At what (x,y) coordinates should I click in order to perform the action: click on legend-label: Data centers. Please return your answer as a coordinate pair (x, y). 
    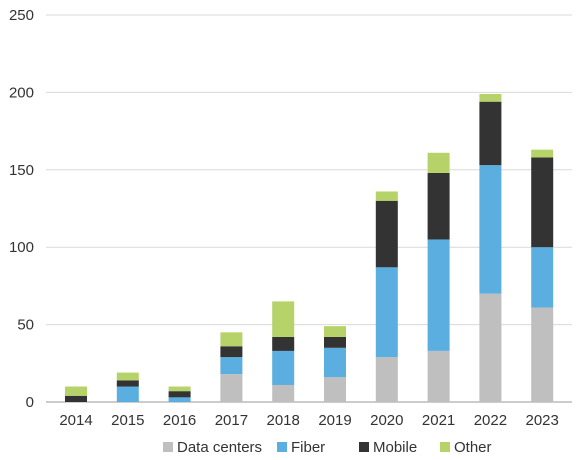
    Looking at the image, I should click on (219, 447).